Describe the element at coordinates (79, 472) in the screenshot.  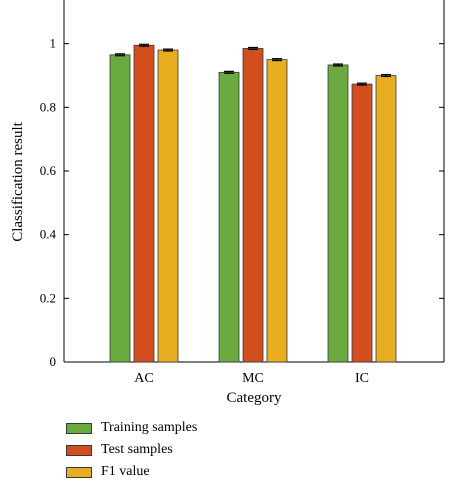
I see `legend-swatch-f1` at that location.